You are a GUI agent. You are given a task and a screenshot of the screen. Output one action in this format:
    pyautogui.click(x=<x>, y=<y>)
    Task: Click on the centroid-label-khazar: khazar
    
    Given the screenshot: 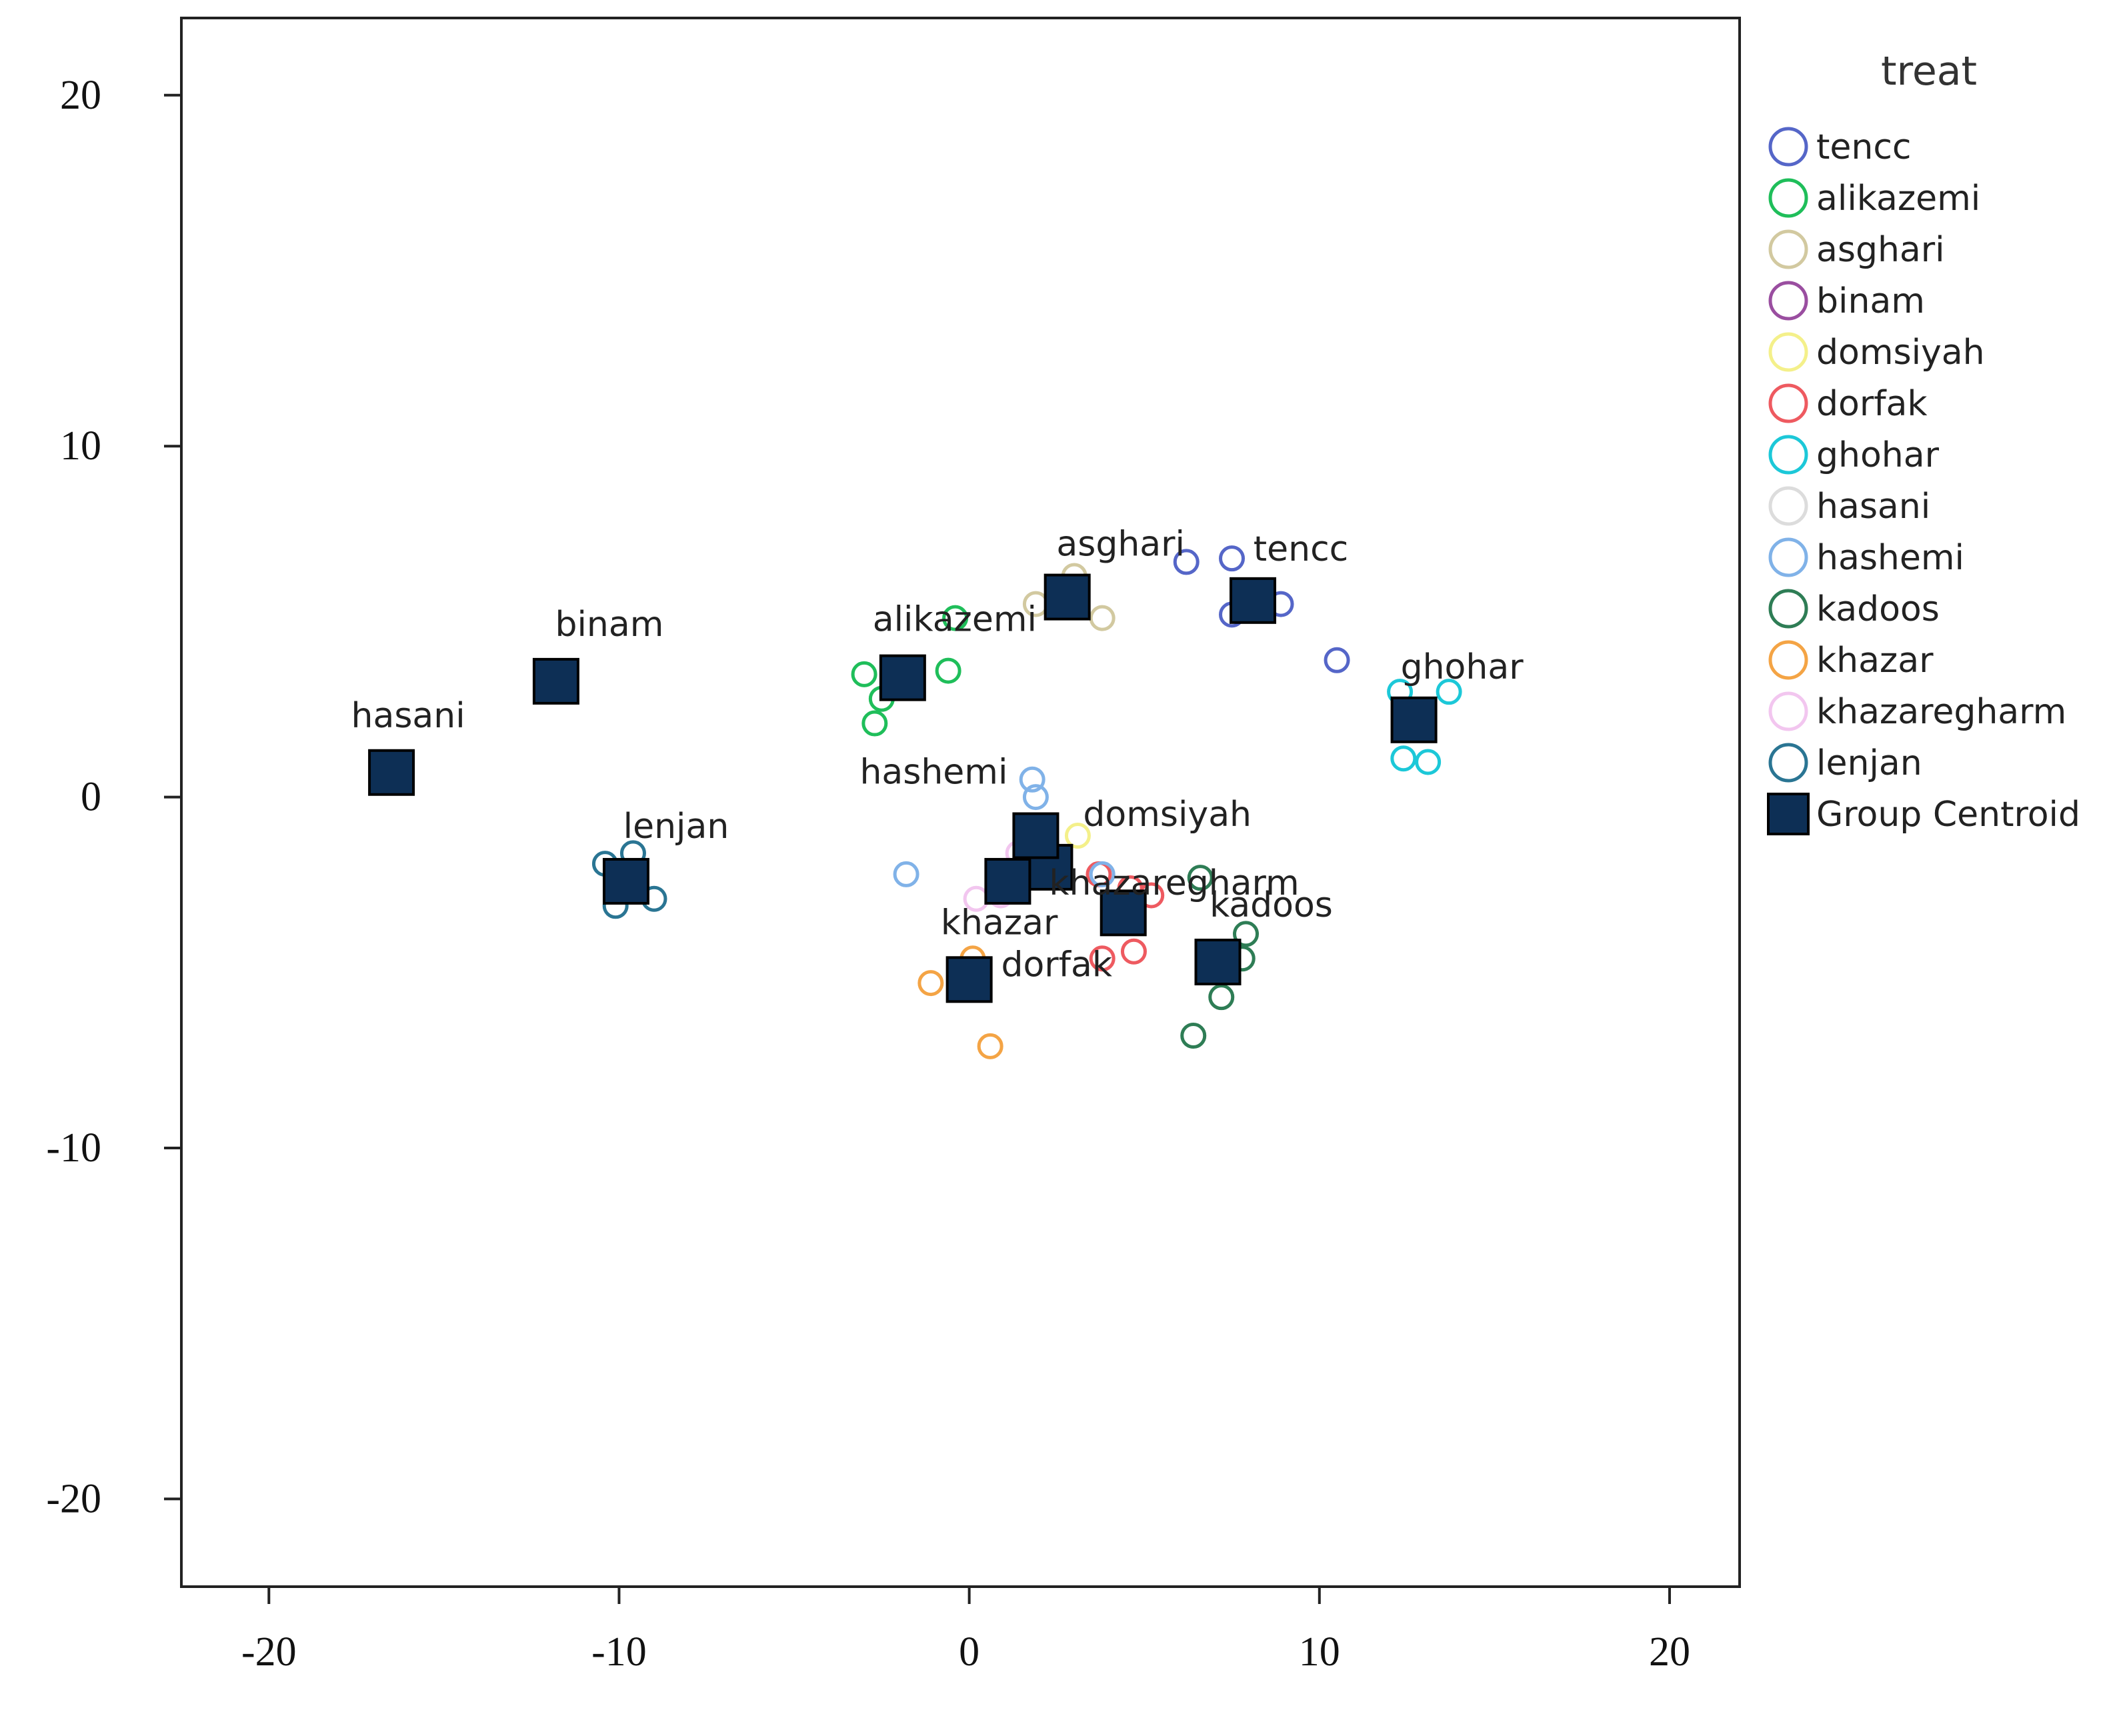 What is the action you would take?
    pyautogui.click(x=999, y=923)
    